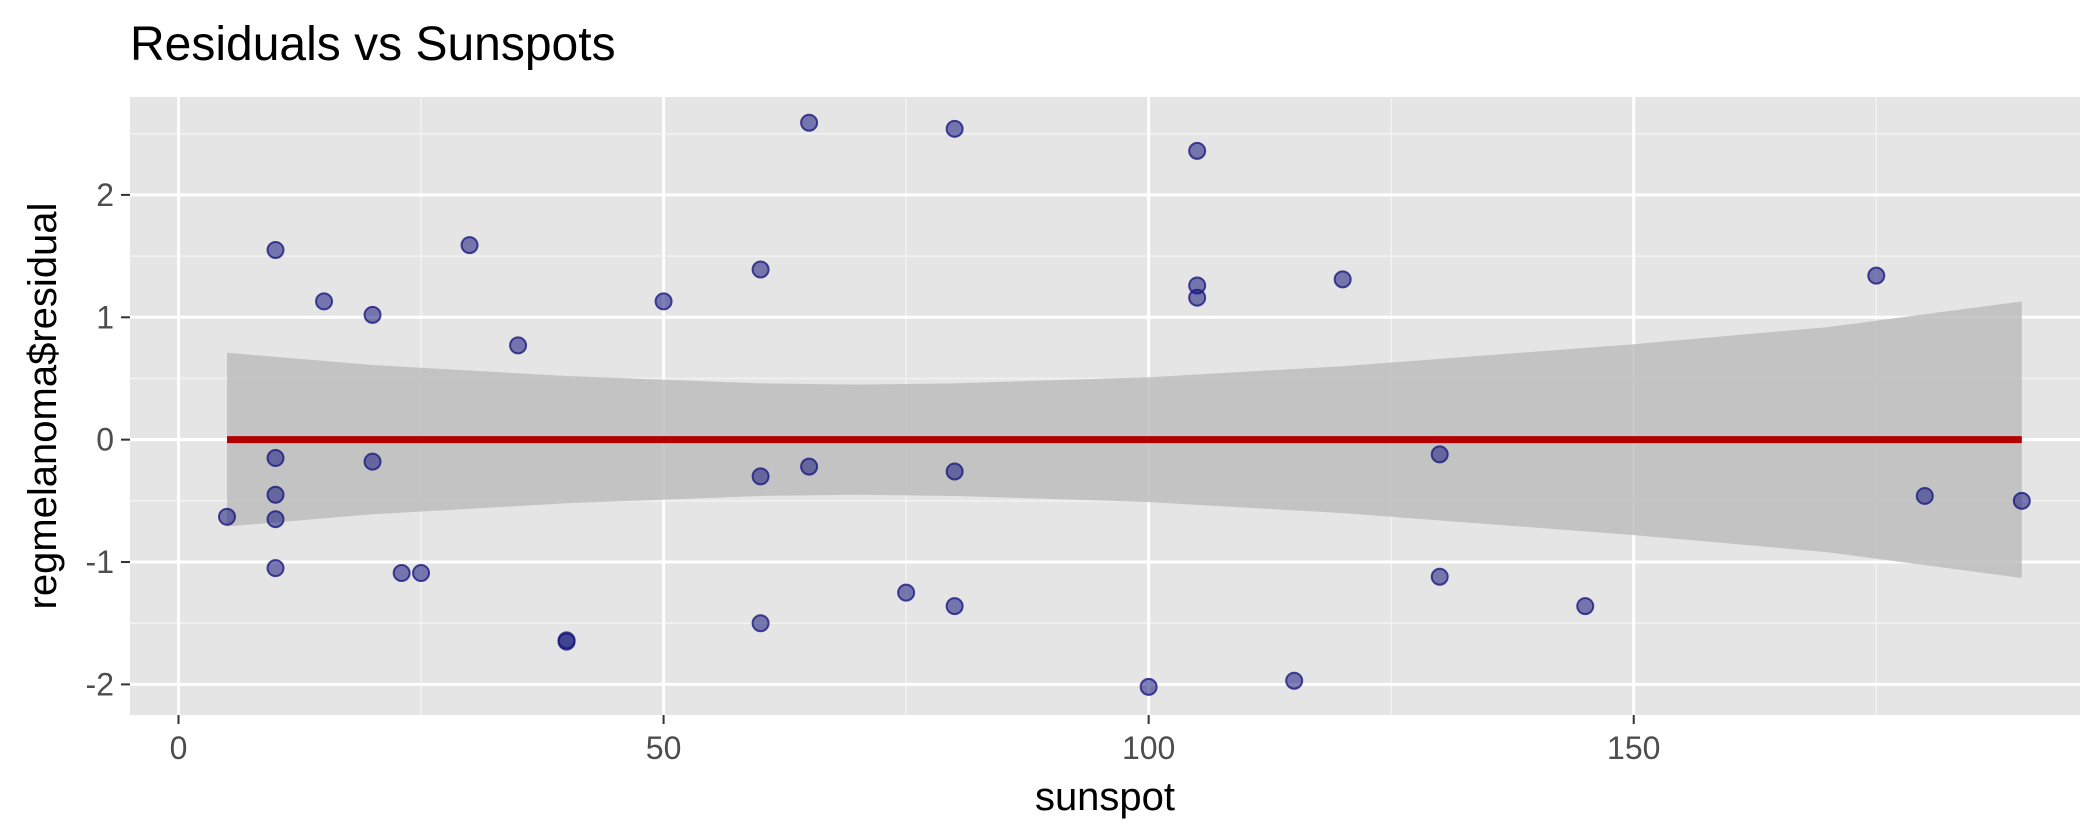 Image resolution: width=2100 pixels, height=840 pixels. What do you see at coordinates (1105, 797) in the screenshot?
I see `x-axis-title: sunspot` at bounding box center [1105, 797].